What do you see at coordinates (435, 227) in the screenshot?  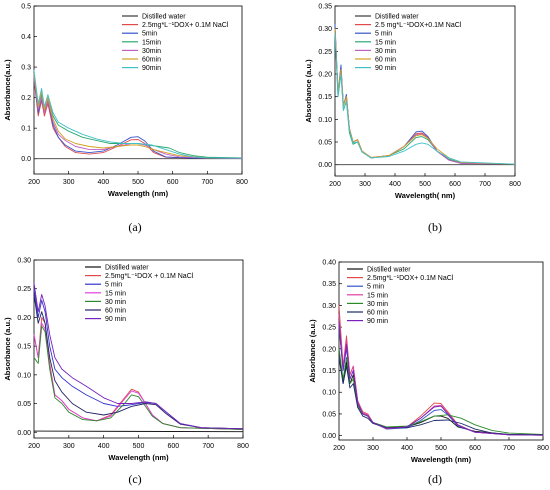 I see `caption-b: (b)` at bounding box center [435, 227].